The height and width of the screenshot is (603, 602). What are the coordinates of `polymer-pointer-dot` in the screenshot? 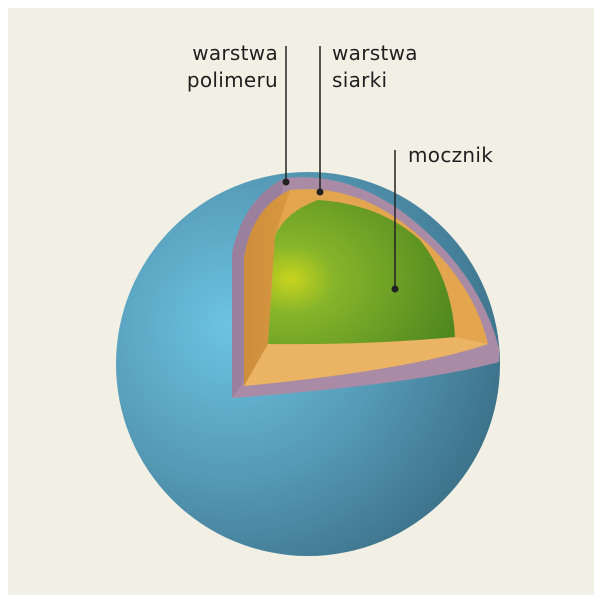 It's located at (286, 182).